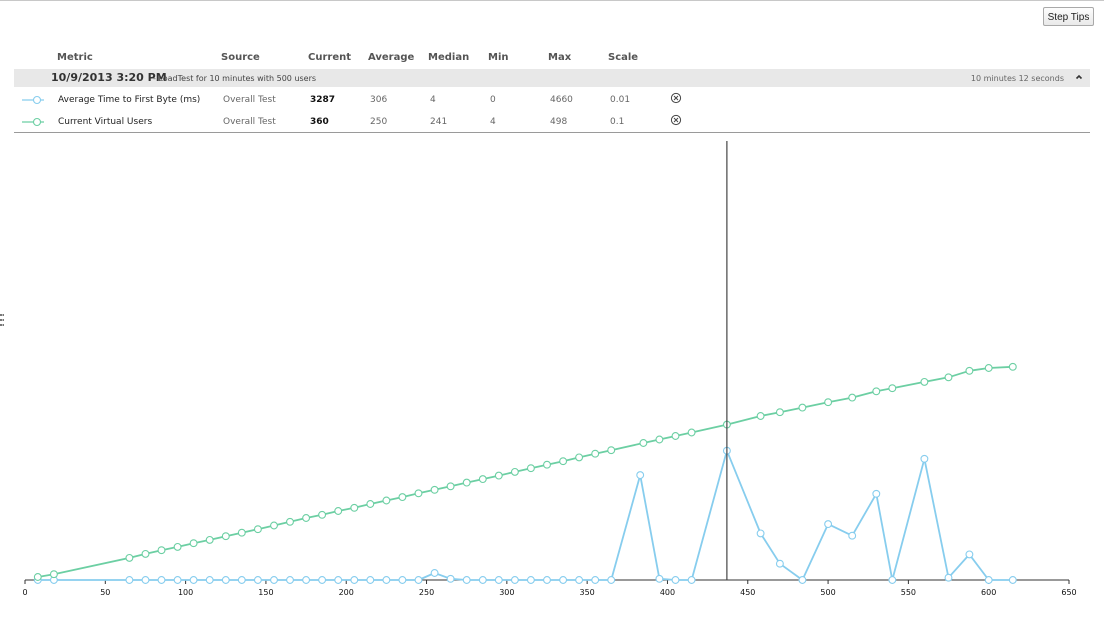 The width and height of the screenshot is (1104, 621). Describe the element at coordinates (449, 57) in the screenshot. I see `column-header-median: Median` at that location.